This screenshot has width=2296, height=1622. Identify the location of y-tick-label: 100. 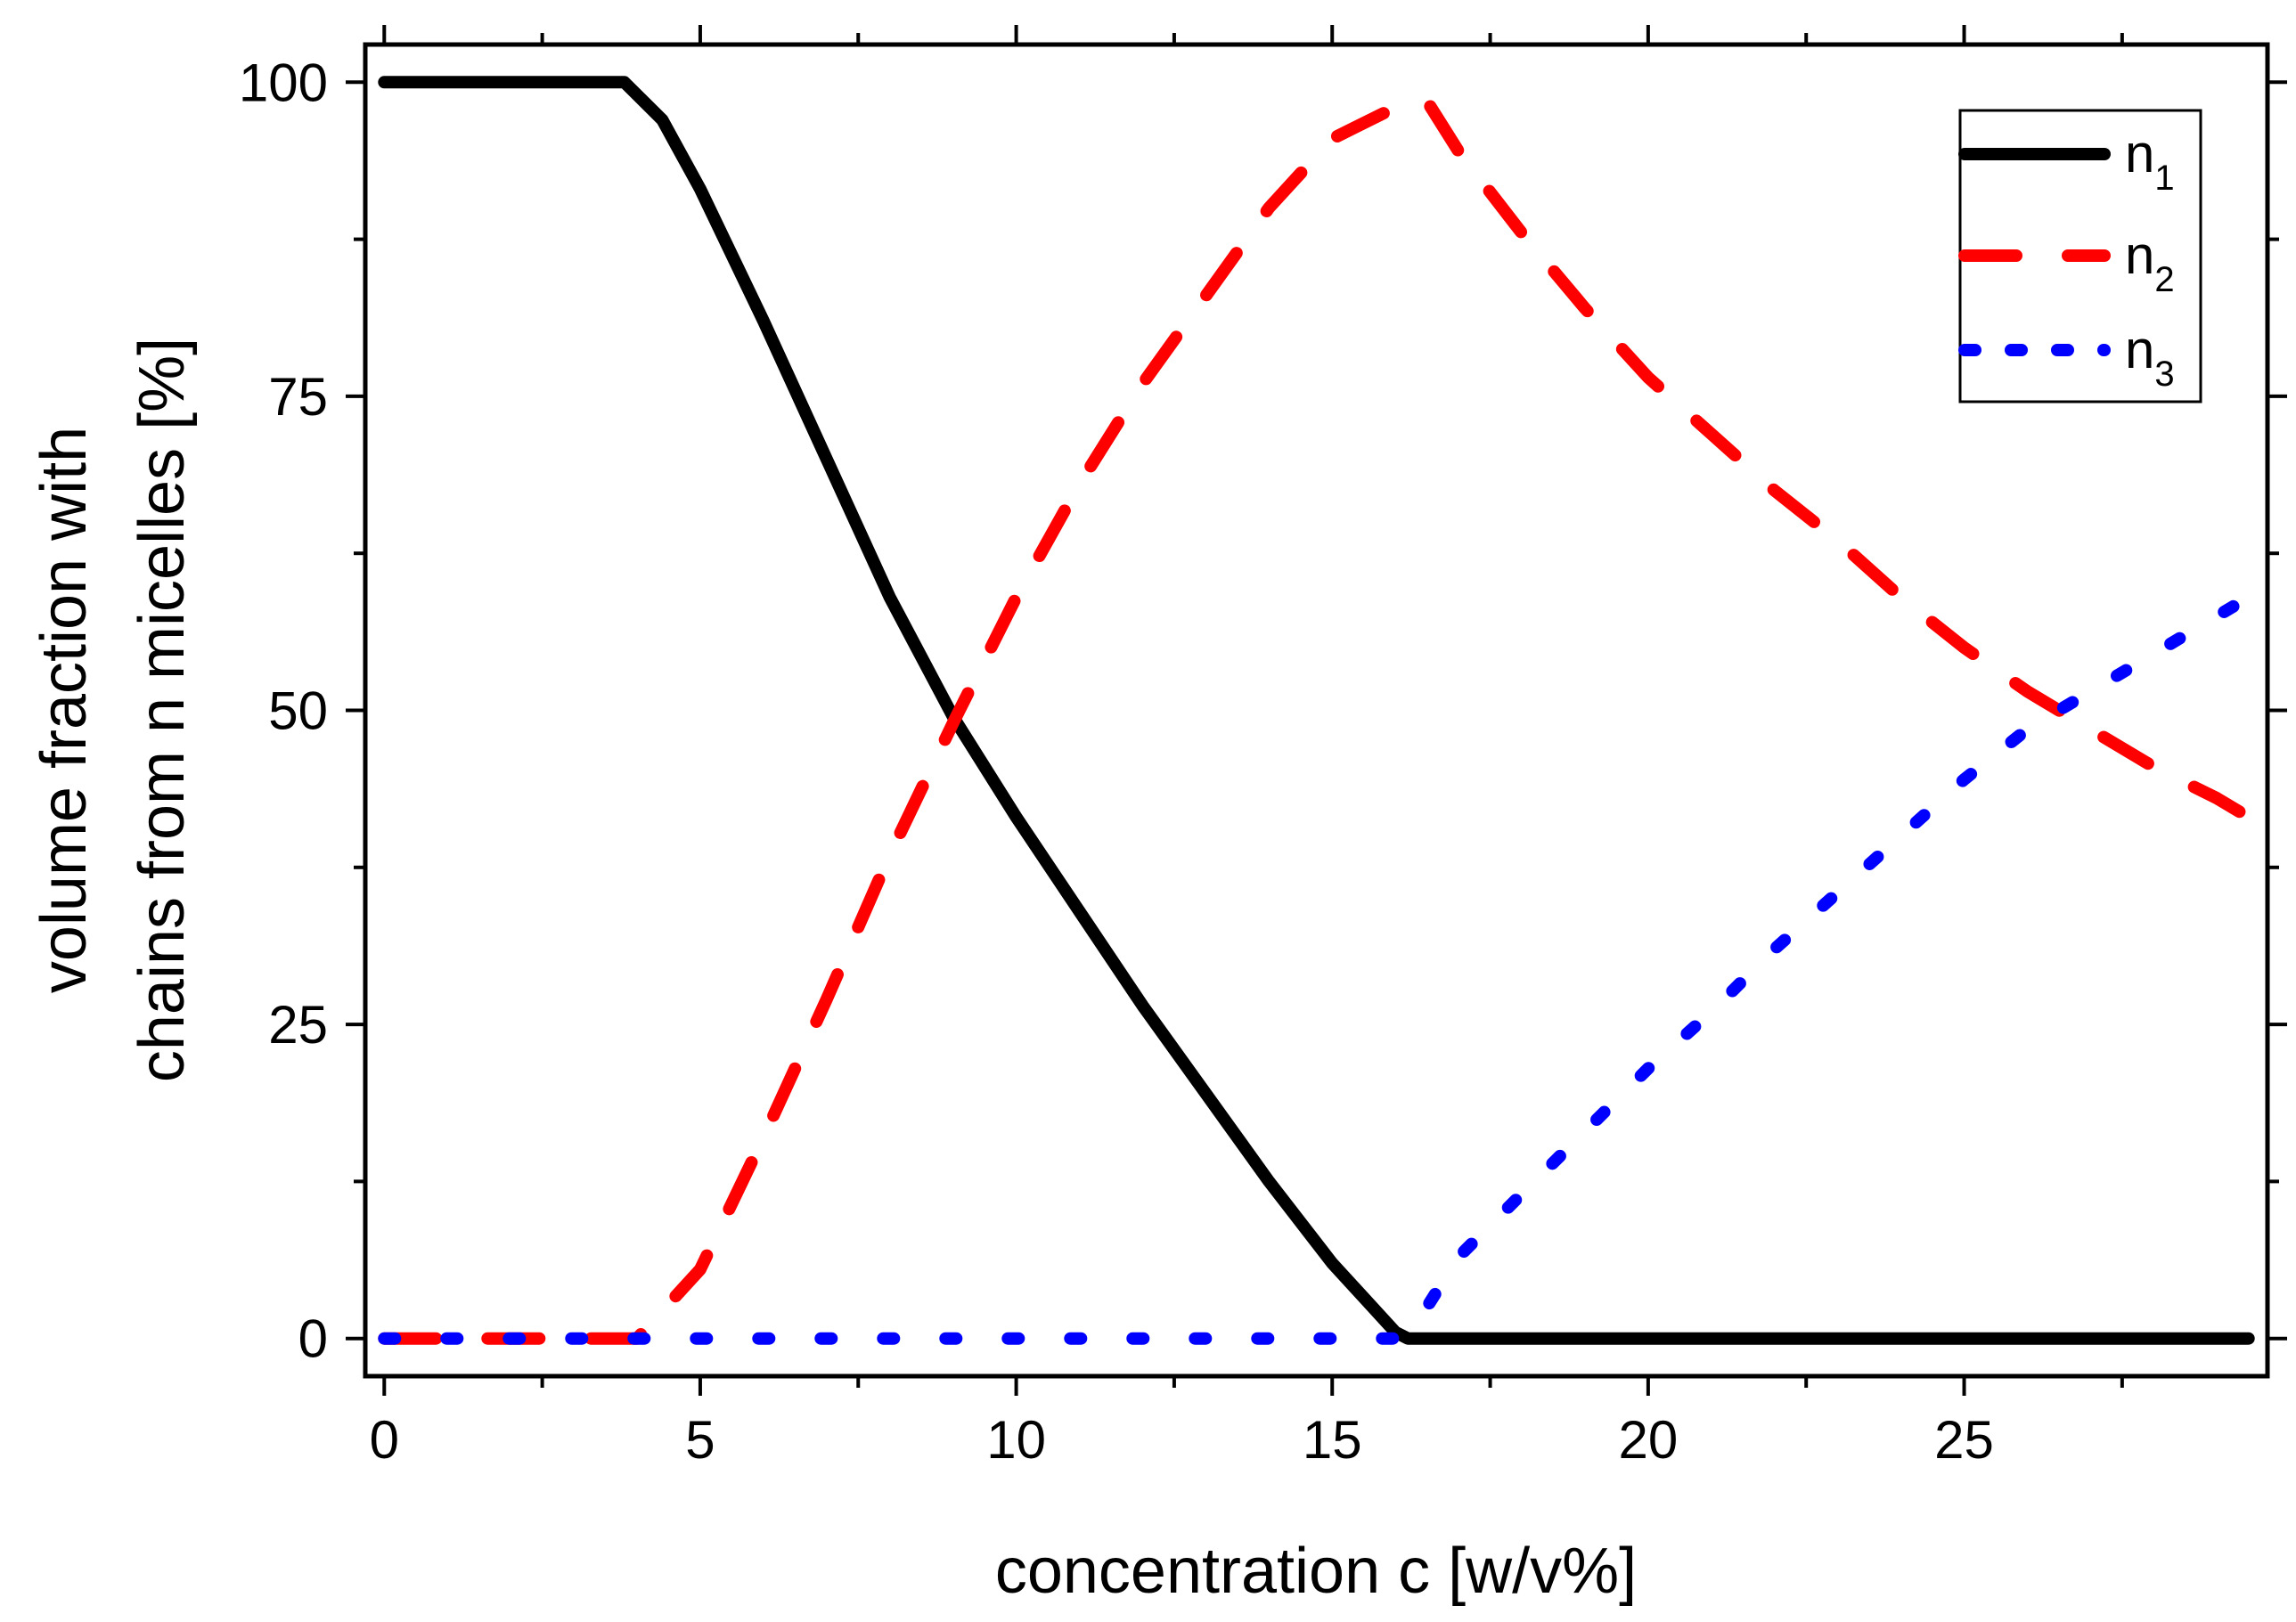
(283, 82).